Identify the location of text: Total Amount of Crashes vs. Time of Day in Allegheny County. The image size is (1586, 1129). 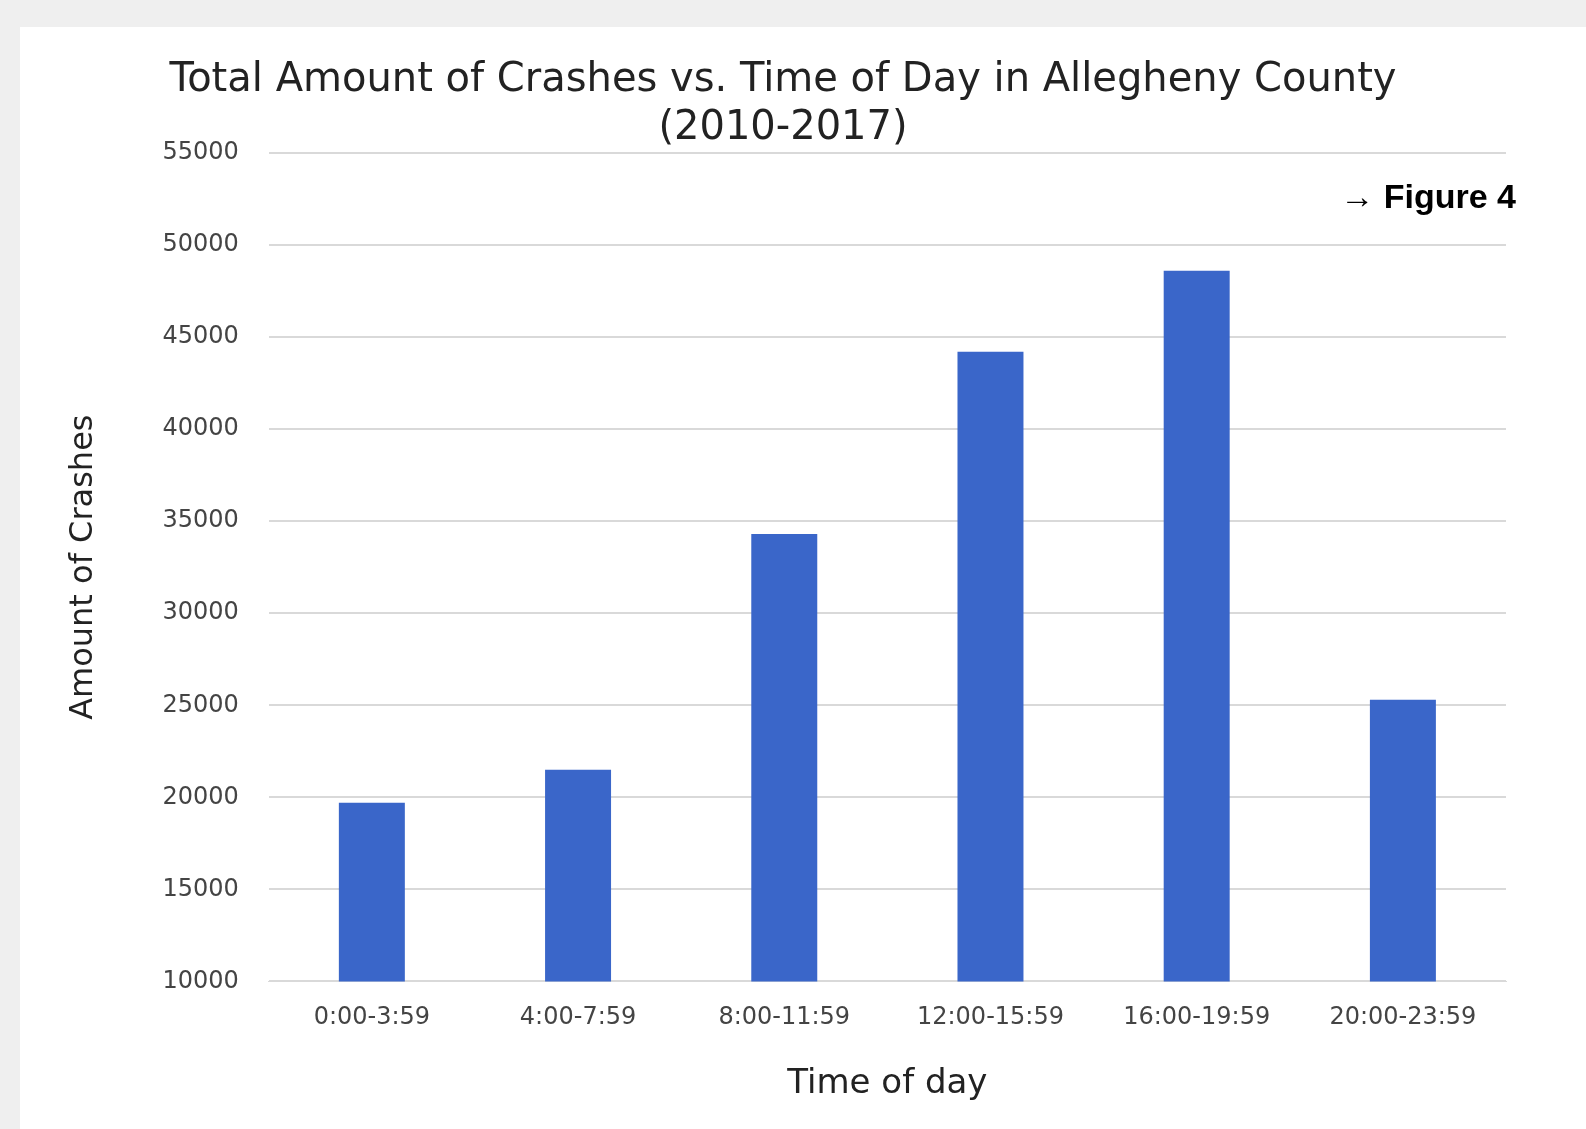
(783, 77).